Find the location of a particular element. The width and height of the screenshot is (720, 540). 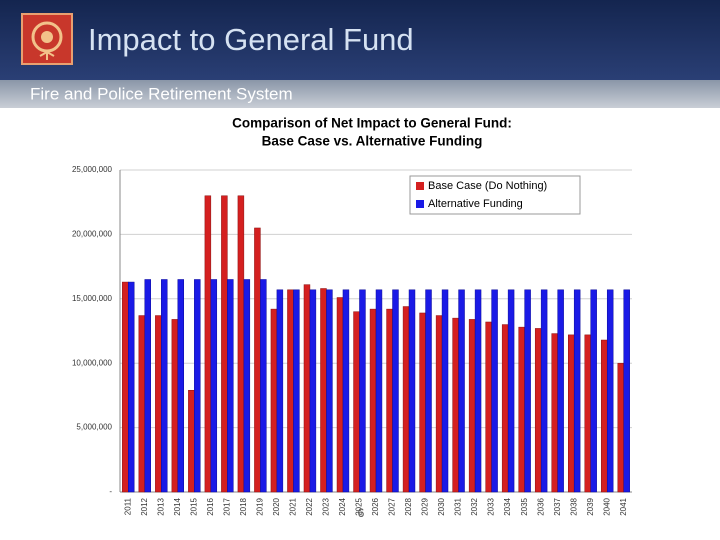

y-tick-label: 25,000,000 is located at coordinates (92, 169).